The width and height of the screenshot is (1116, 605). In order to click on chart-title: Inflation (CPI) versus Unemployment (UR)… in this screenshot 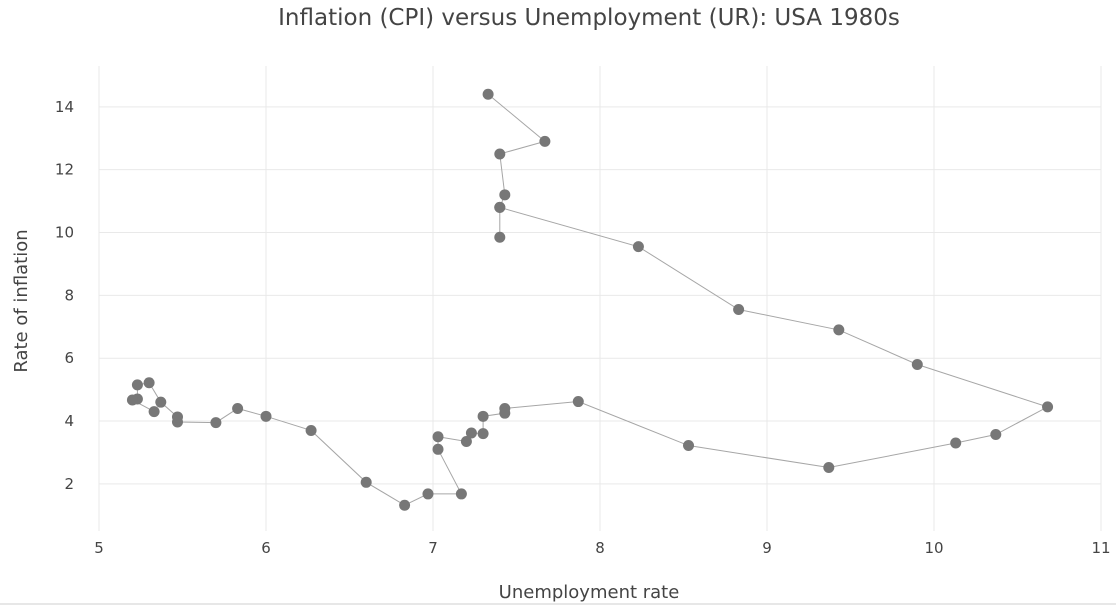, I will do `click(589, 18)`.